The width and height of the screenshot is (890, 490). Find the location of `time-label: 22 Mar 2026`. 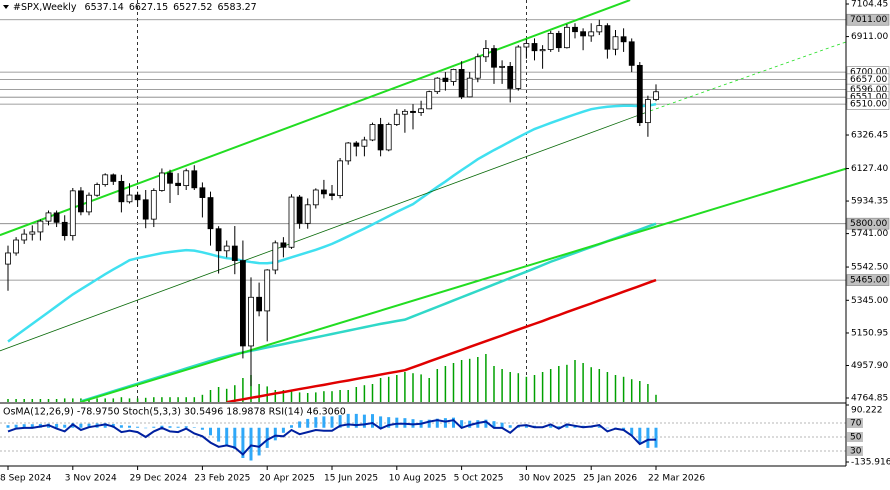

time-label: 22 Mar 2026 is located at coordinates (676, 479).